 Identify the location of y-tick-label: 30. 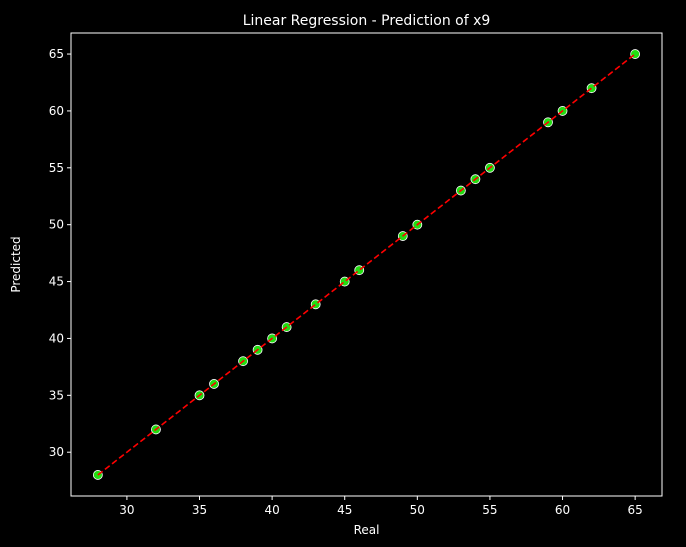
(56, 452).